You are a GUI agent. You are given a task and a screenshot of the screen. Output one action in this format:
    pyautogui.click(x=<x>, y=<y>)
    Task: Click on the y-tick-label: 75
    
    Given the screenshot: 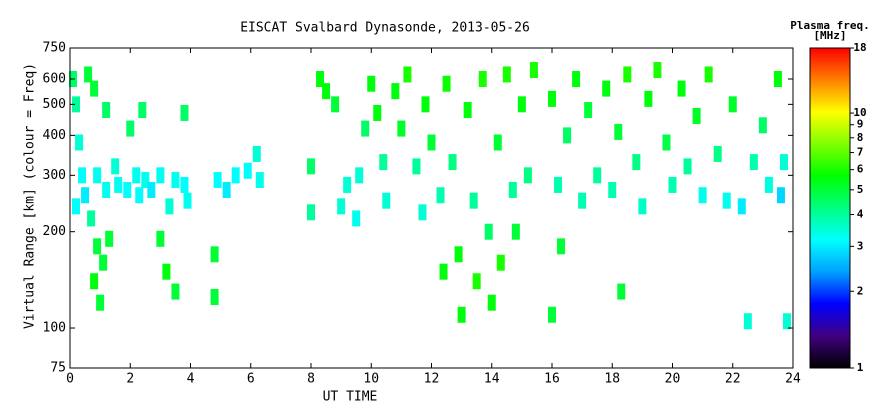 What is the action you would take?
    pyautogui.click(x=58, y=368)
    